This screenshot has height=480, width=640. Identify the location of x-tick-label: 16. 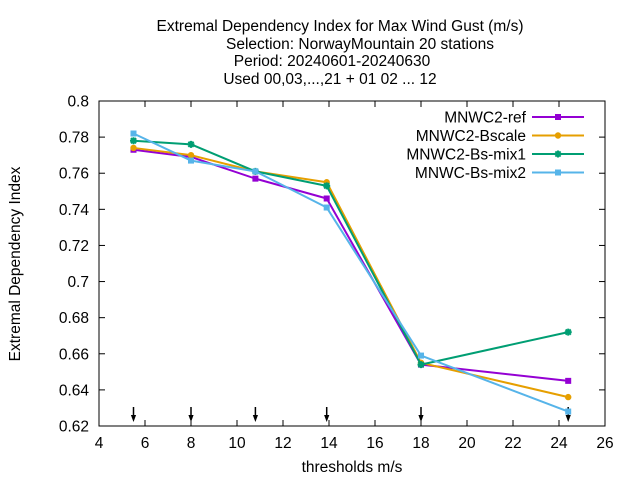
(374, 443).